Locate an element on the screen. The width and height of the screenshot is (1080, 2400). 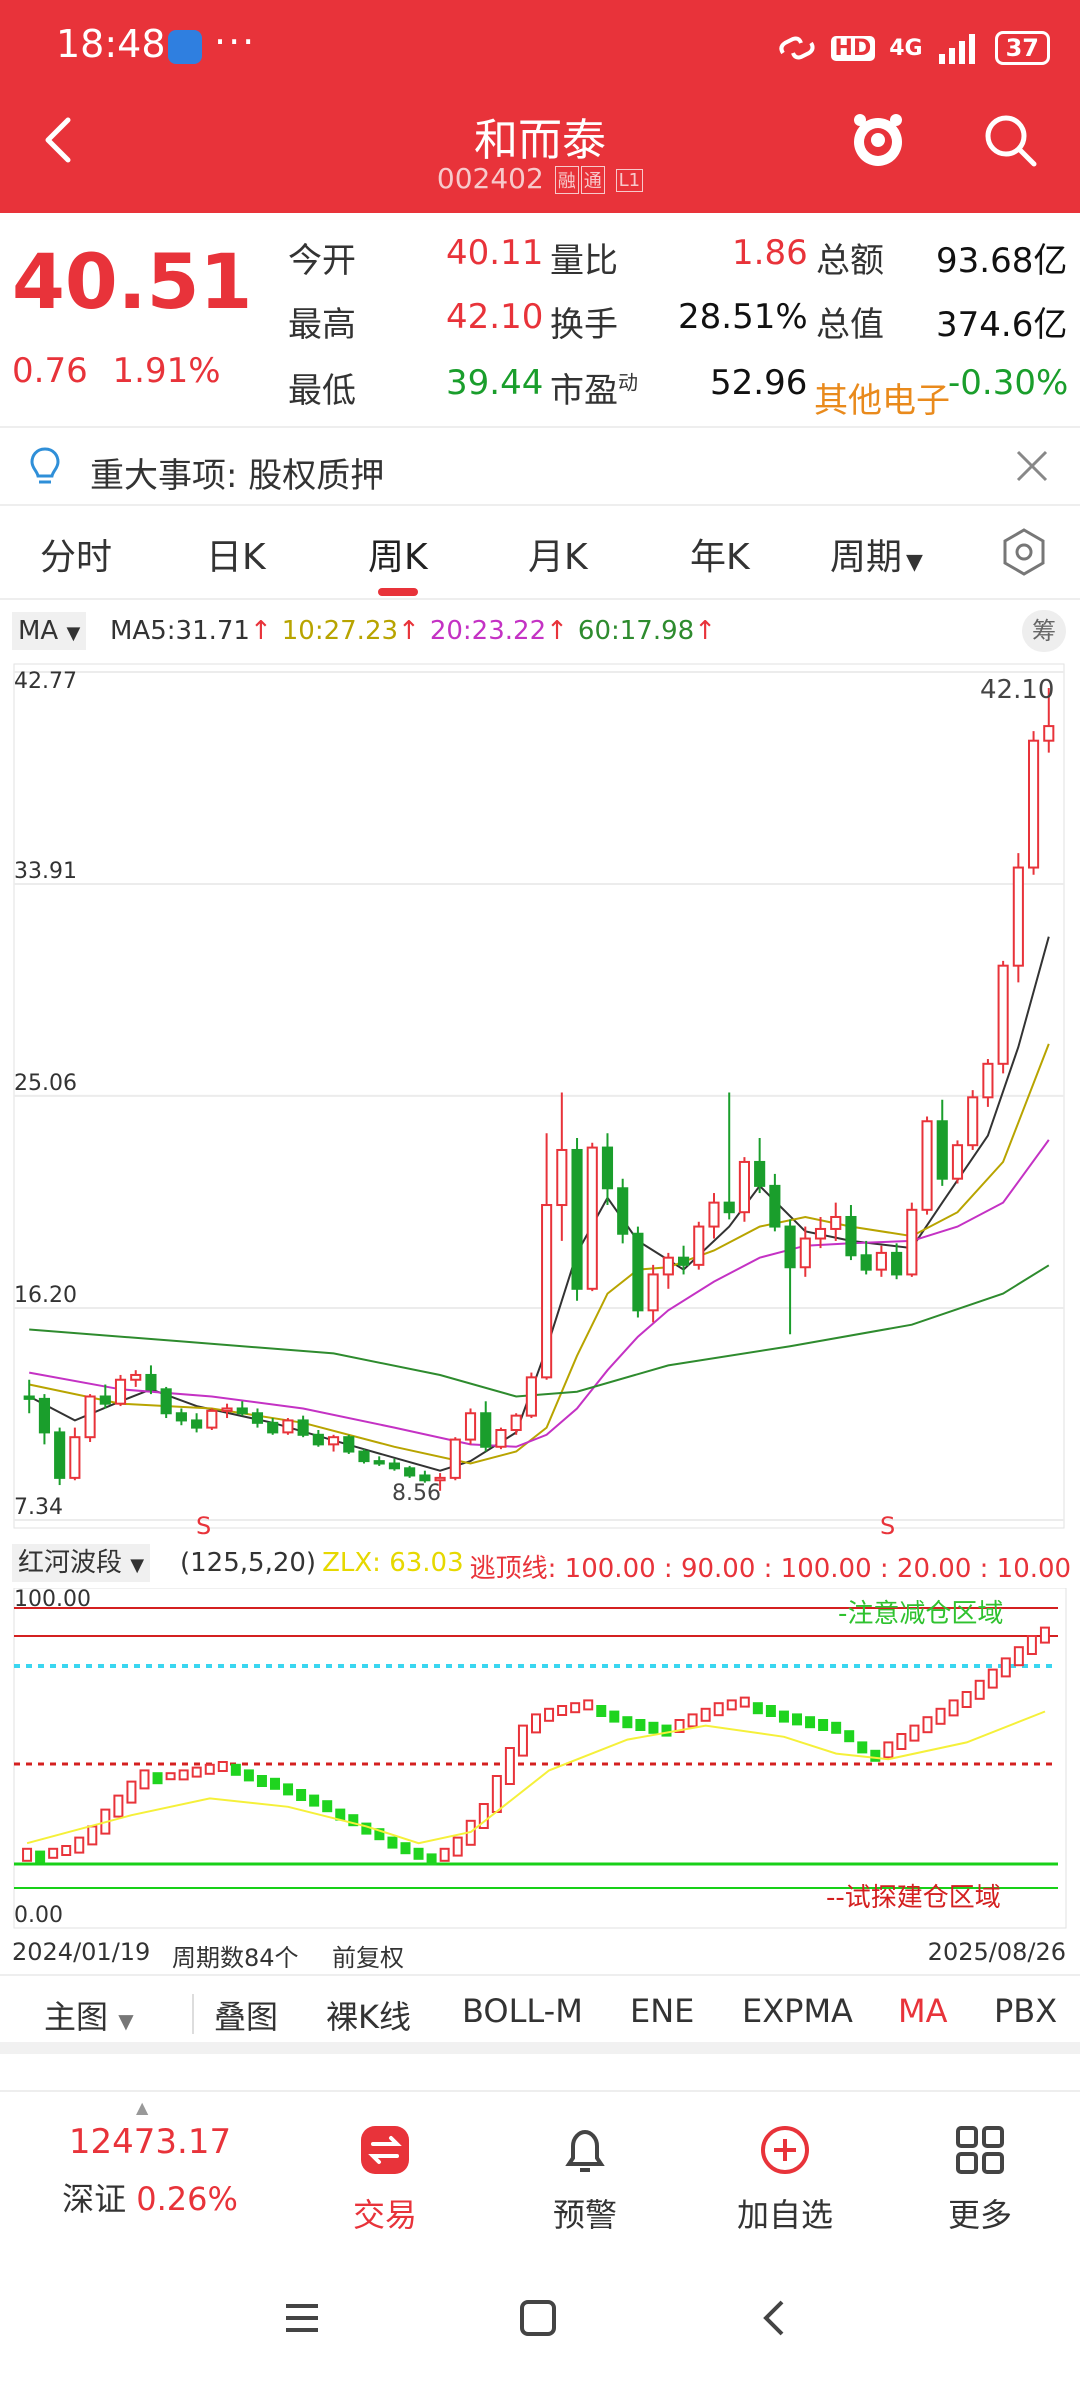
tab-monthly-k: 月K is located at coordinates (558, 557).